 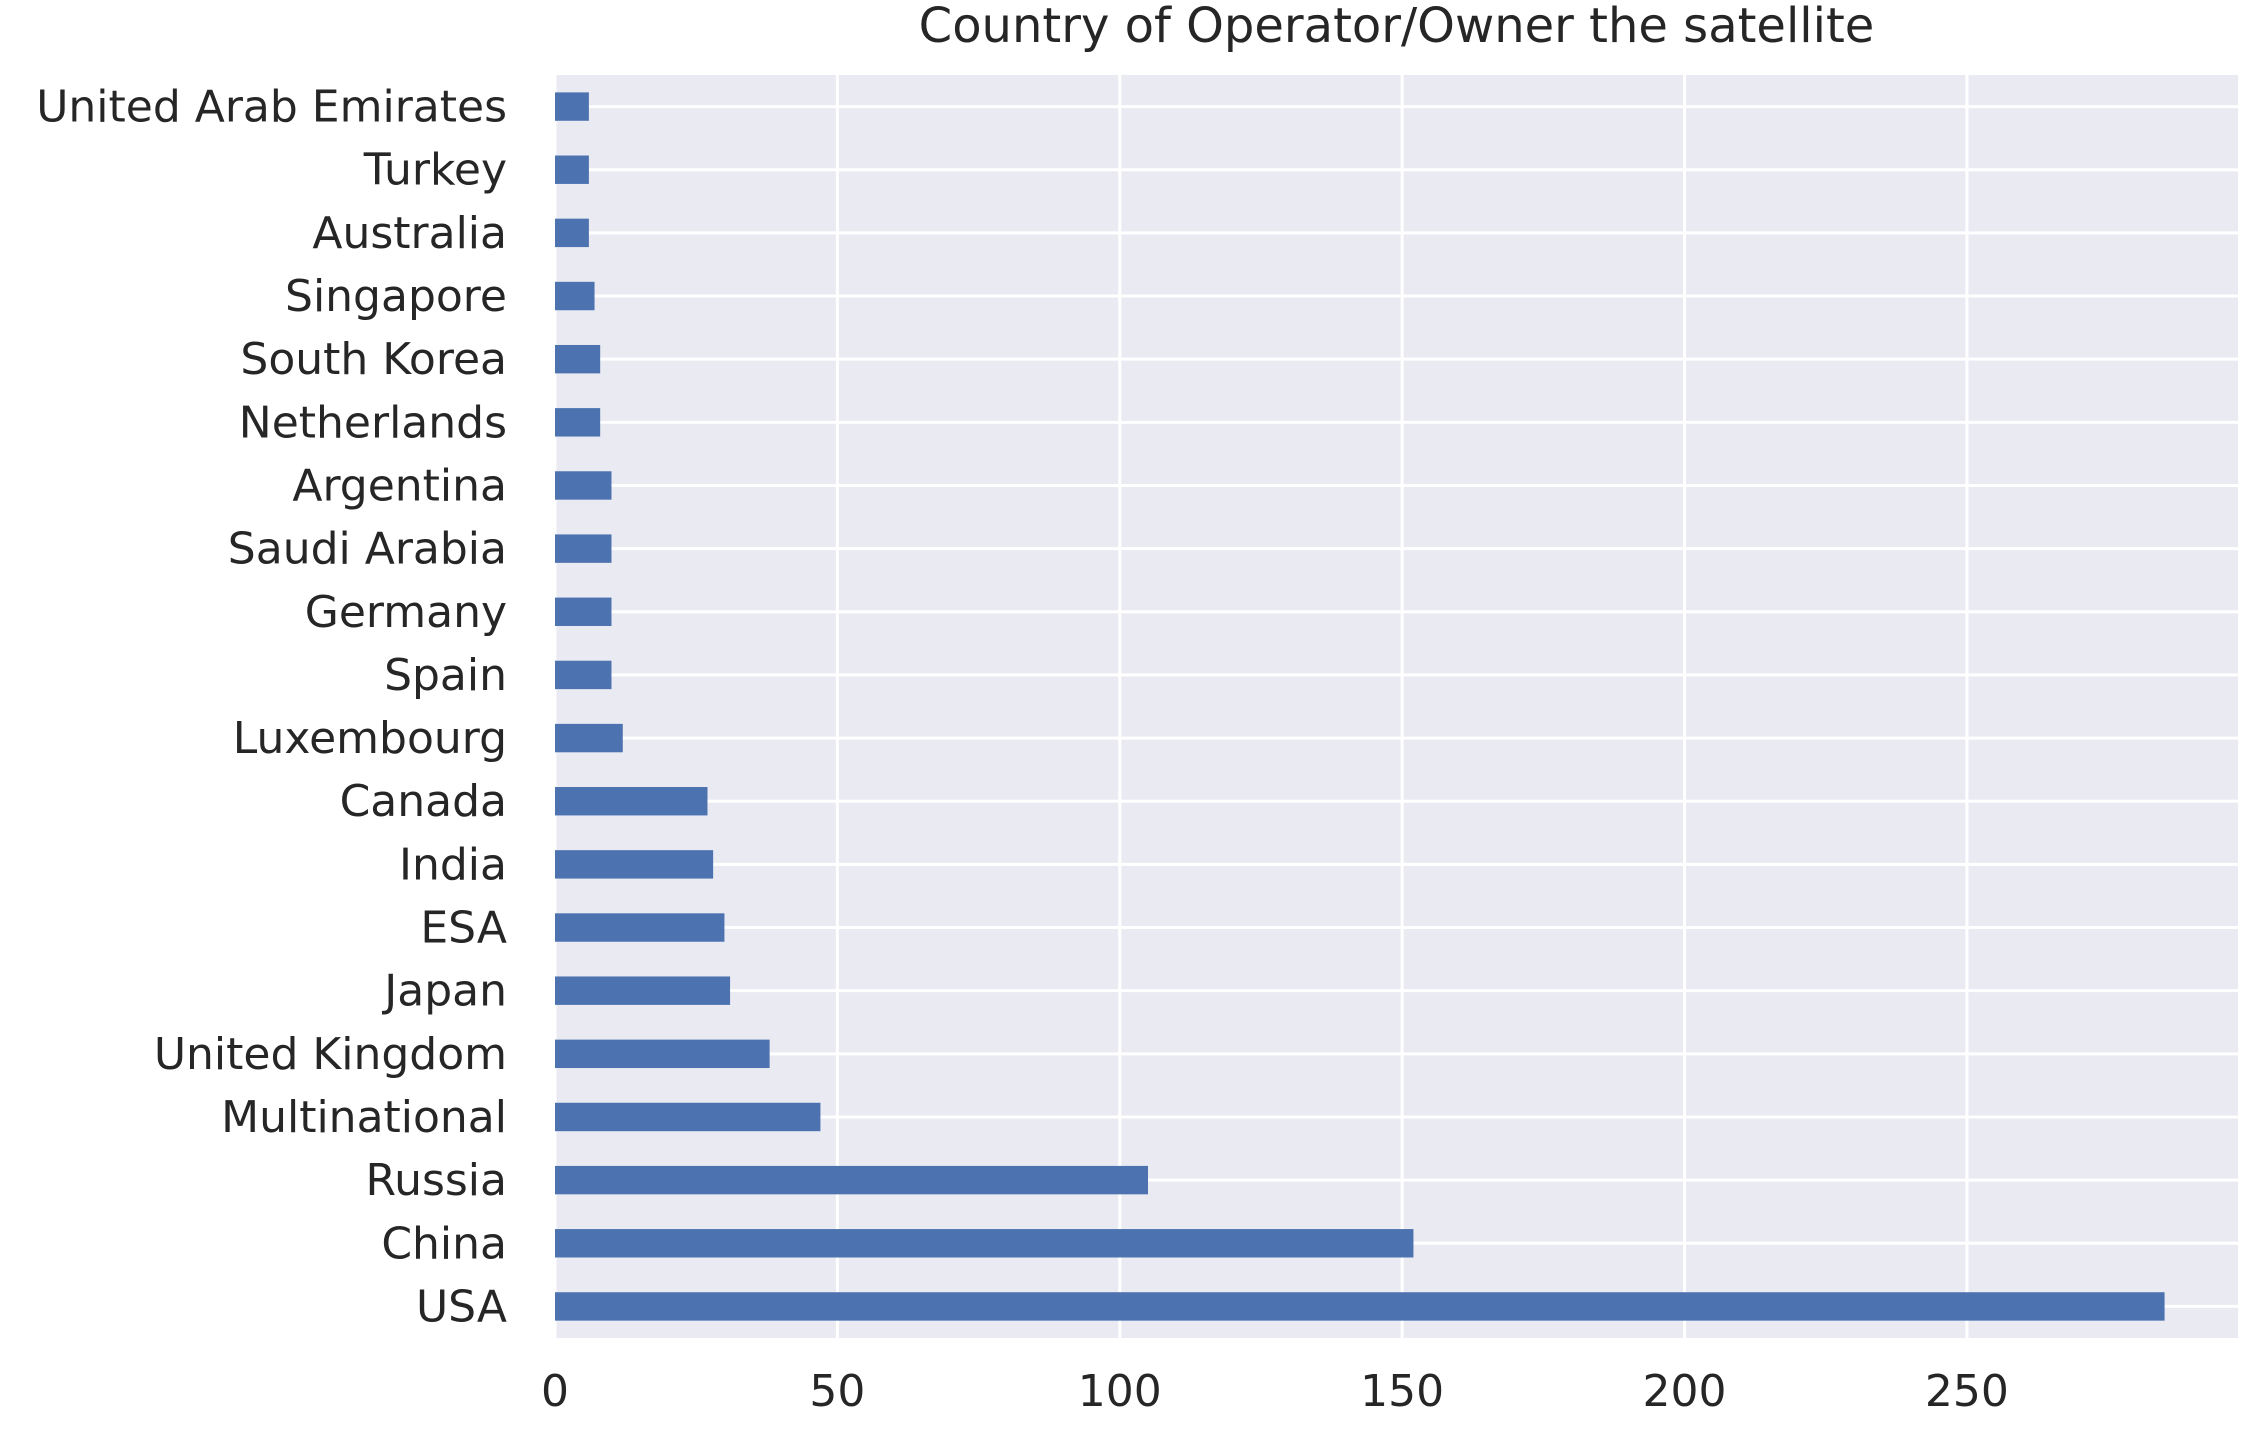 I want to click on x-tick-label: 50, so click(x=837, y=1391).